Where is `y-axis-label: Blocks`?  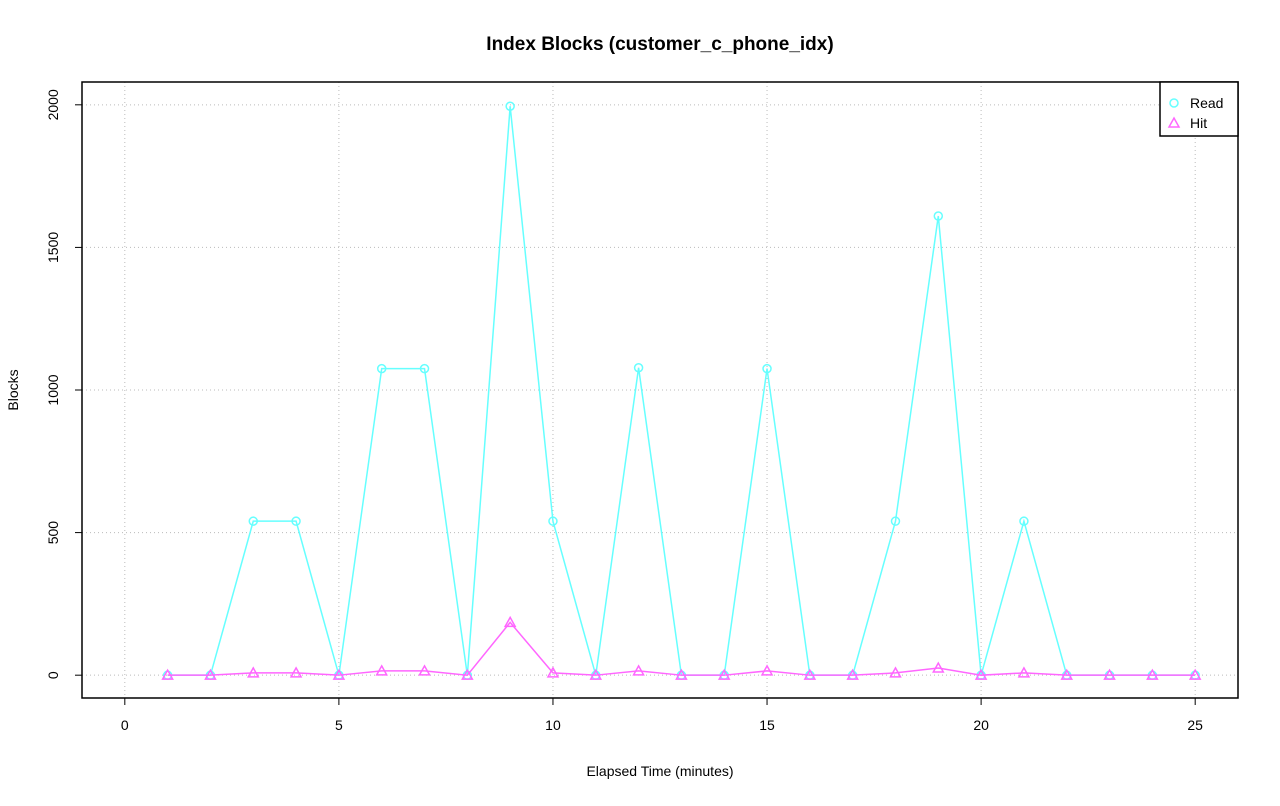
y-axis-label: Blocks is located at coordinates (13, 389).